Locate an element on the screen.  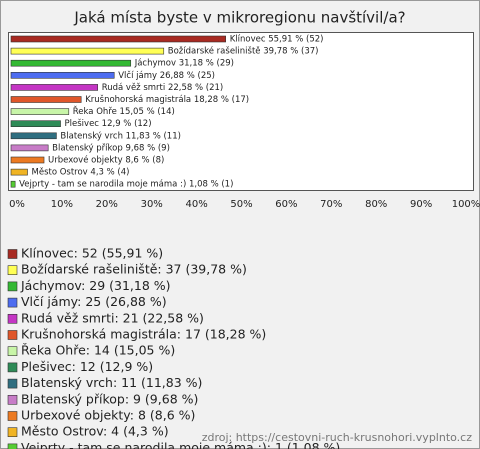
value-label: Božídarské rašeliniště 39,78 % (37) is located at coordinates (243, 51).